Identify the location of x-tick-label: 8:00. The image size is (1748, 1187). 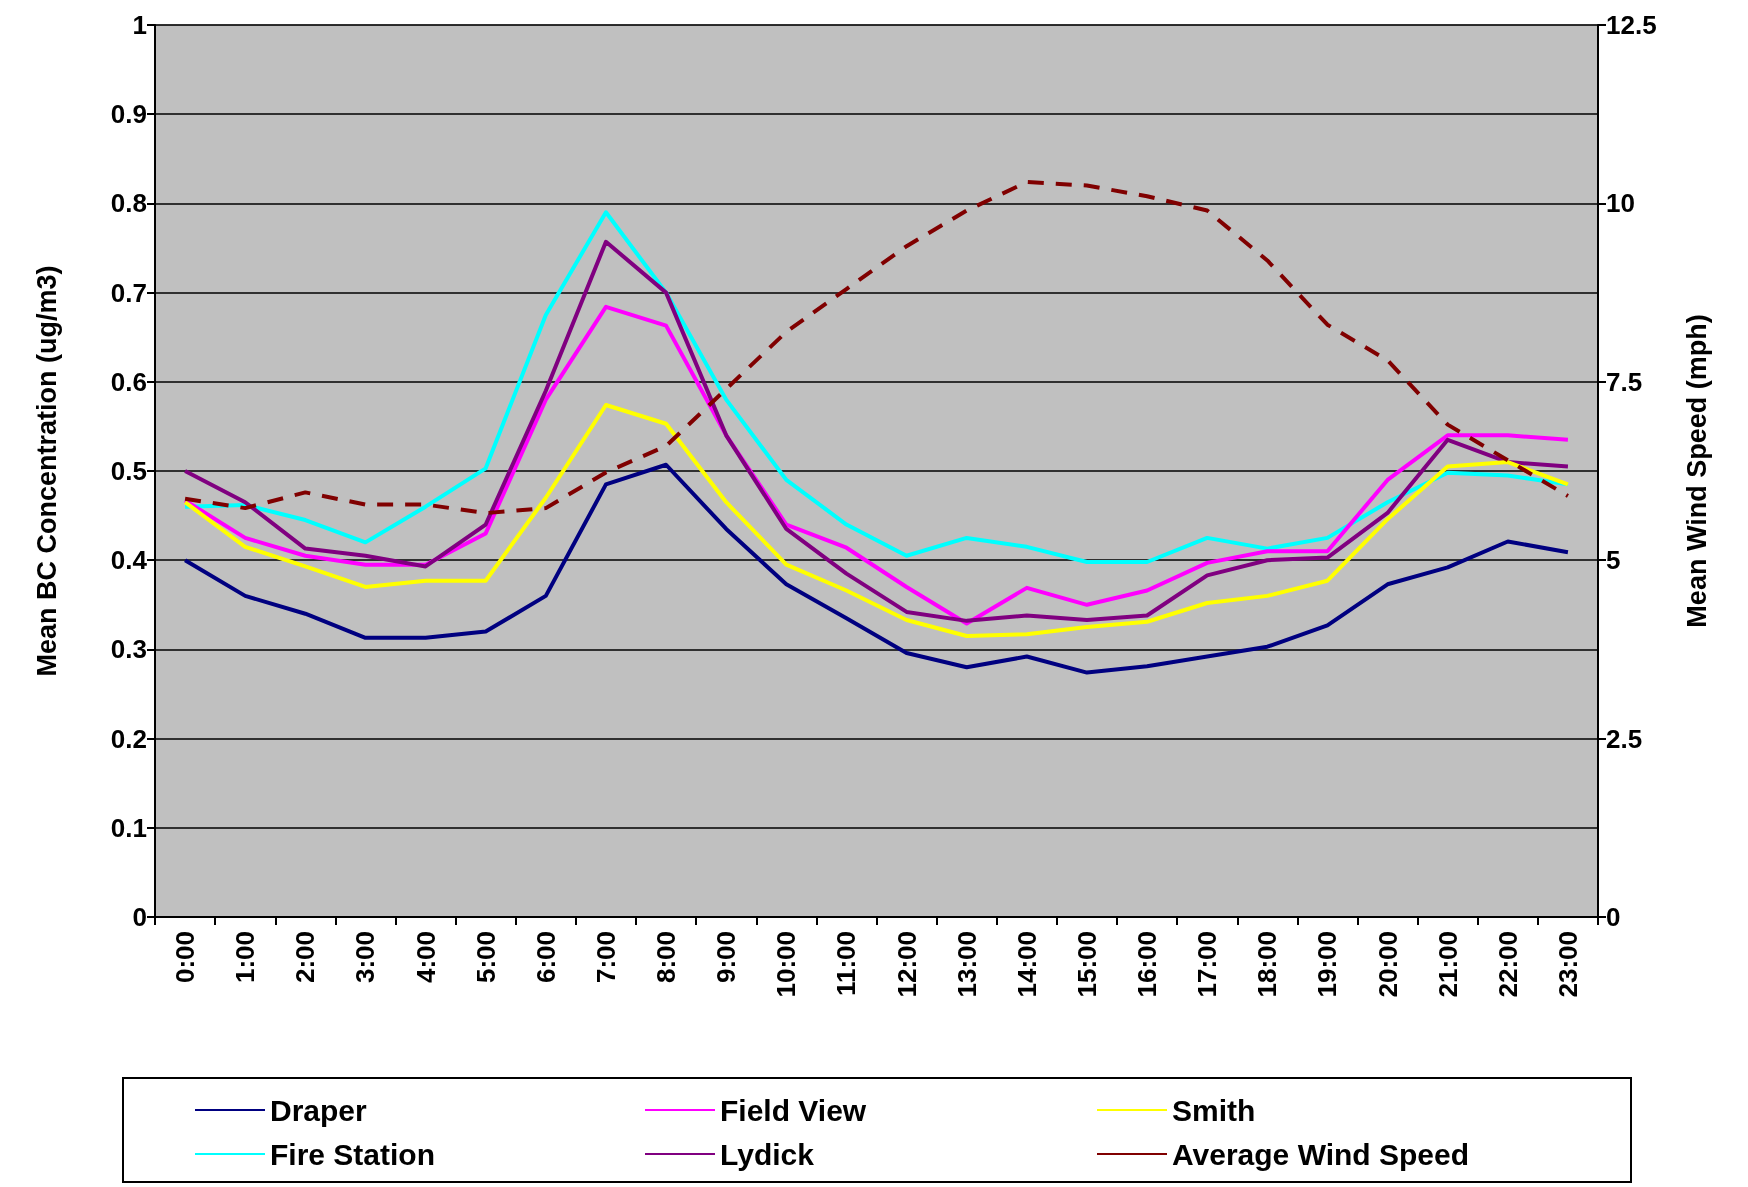
(666, 957).